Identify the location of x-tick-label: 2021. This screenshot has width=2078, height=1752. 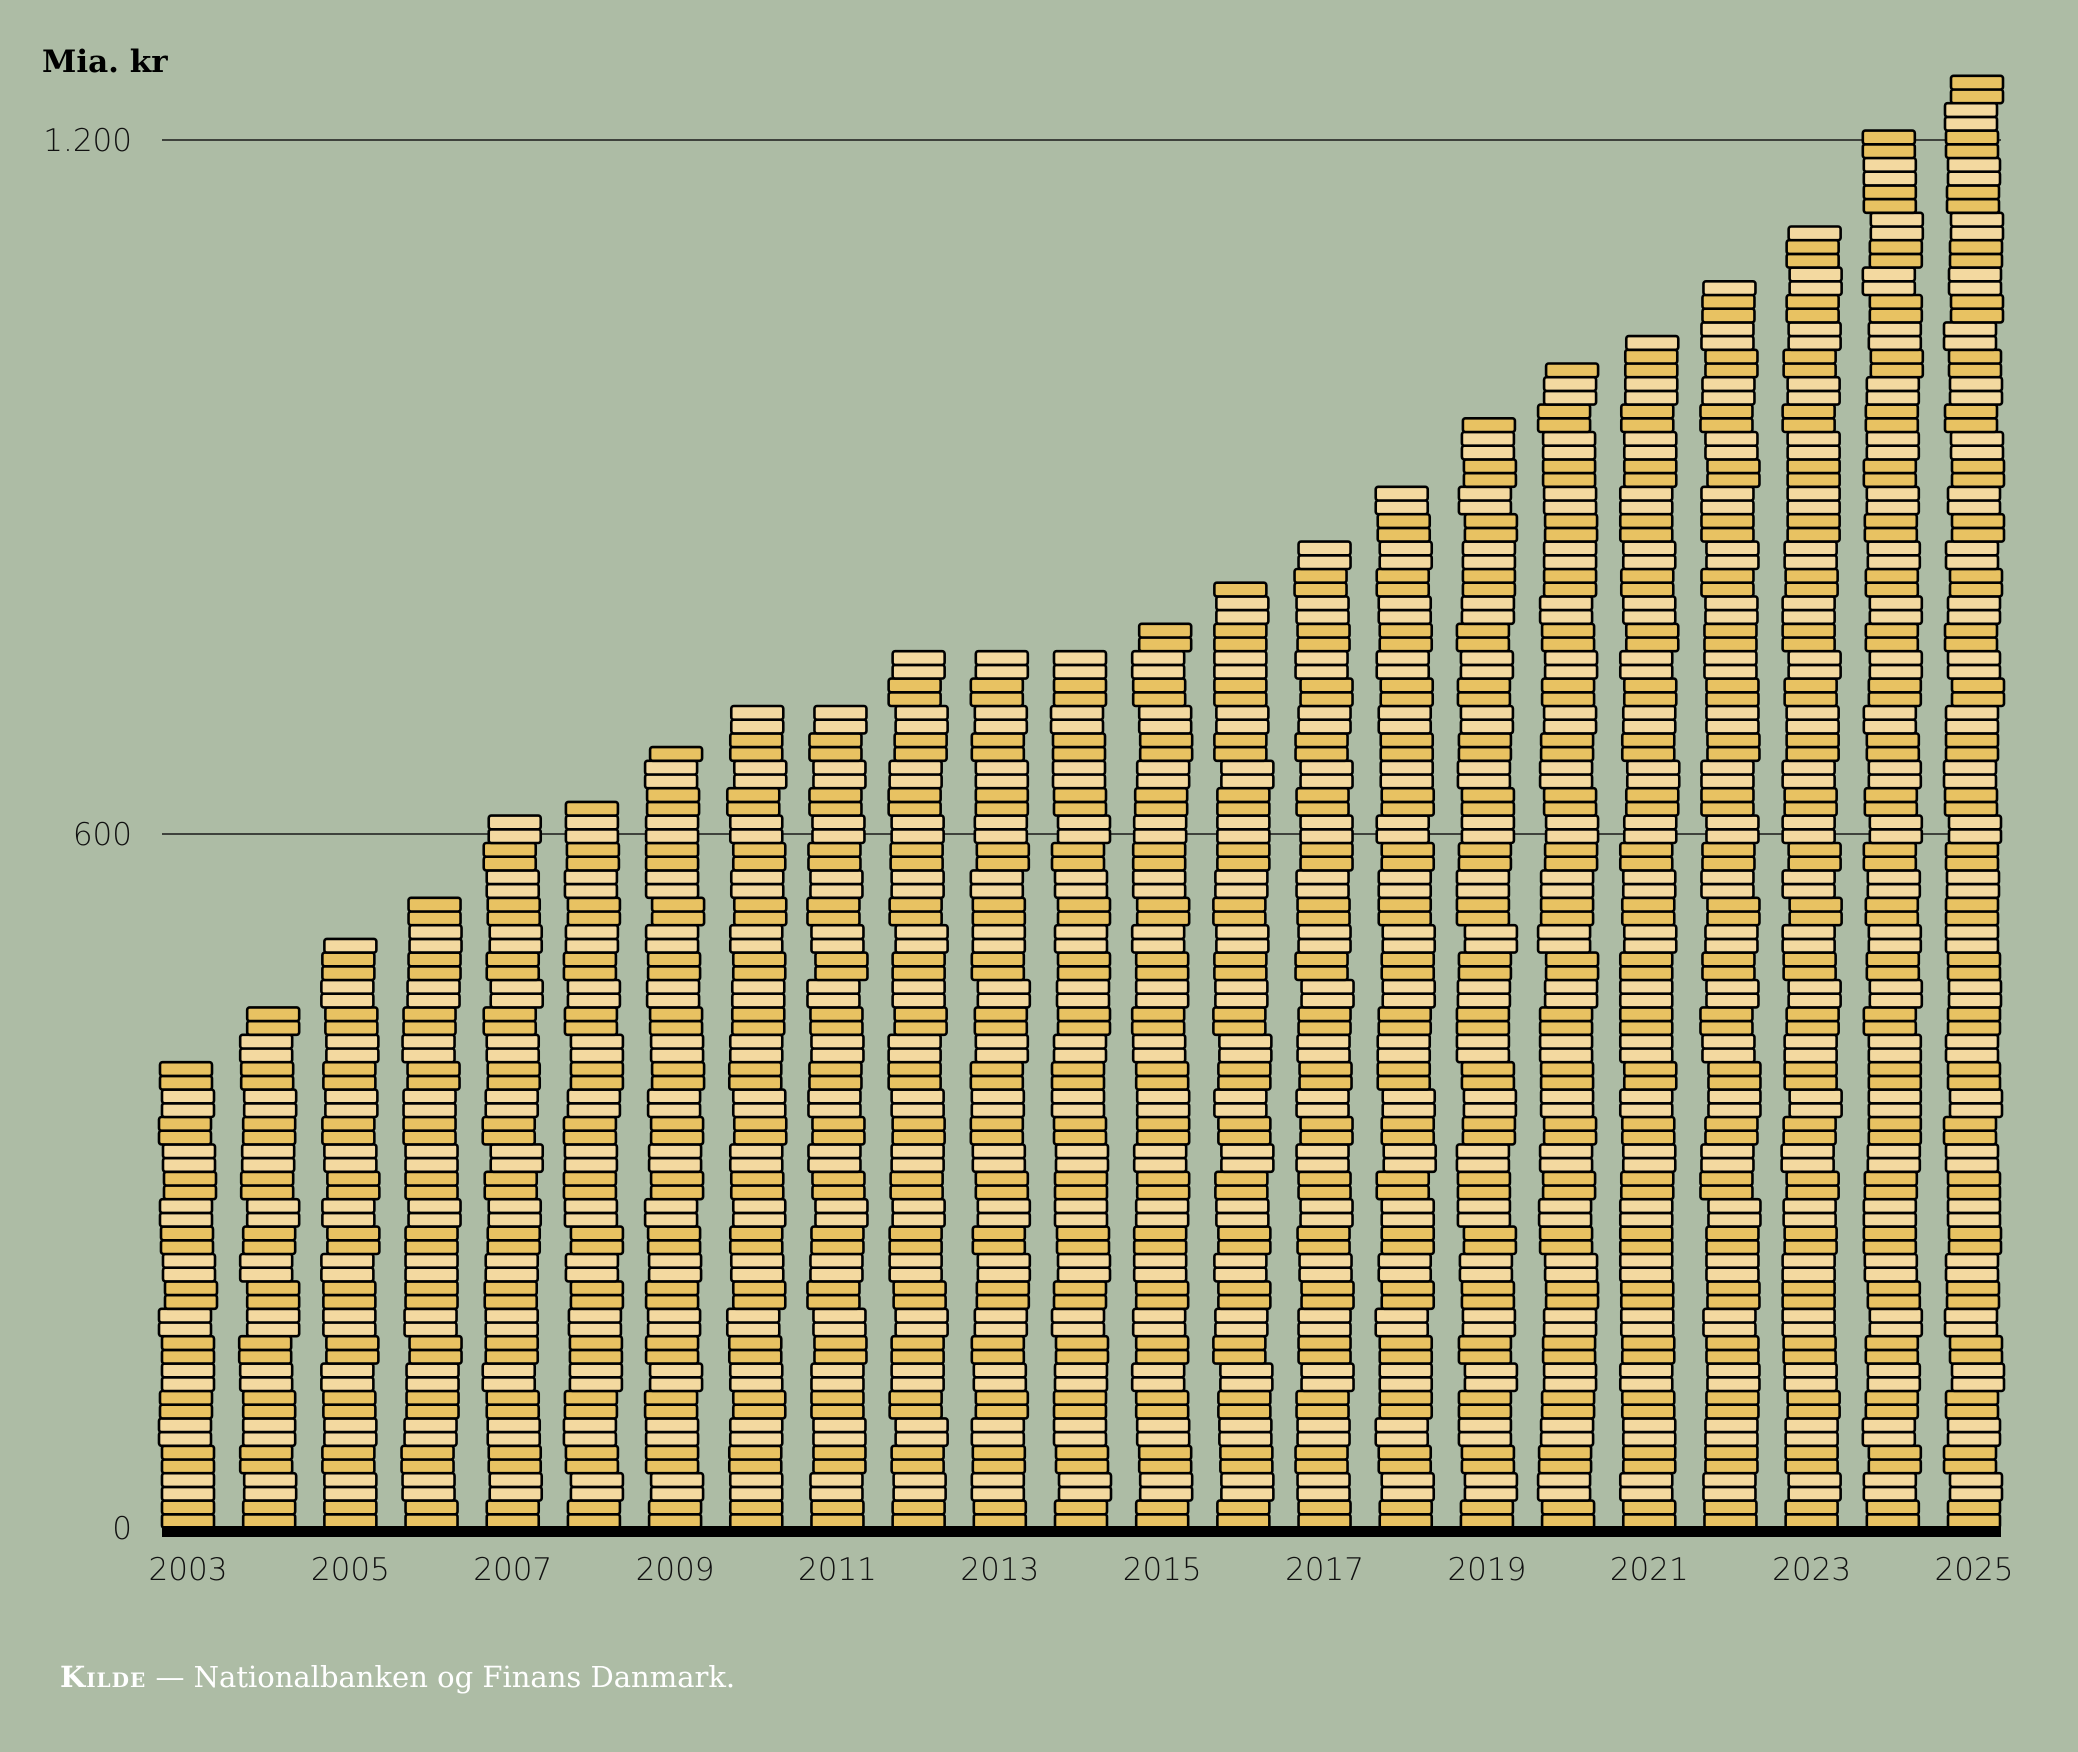
(1649, 1570).